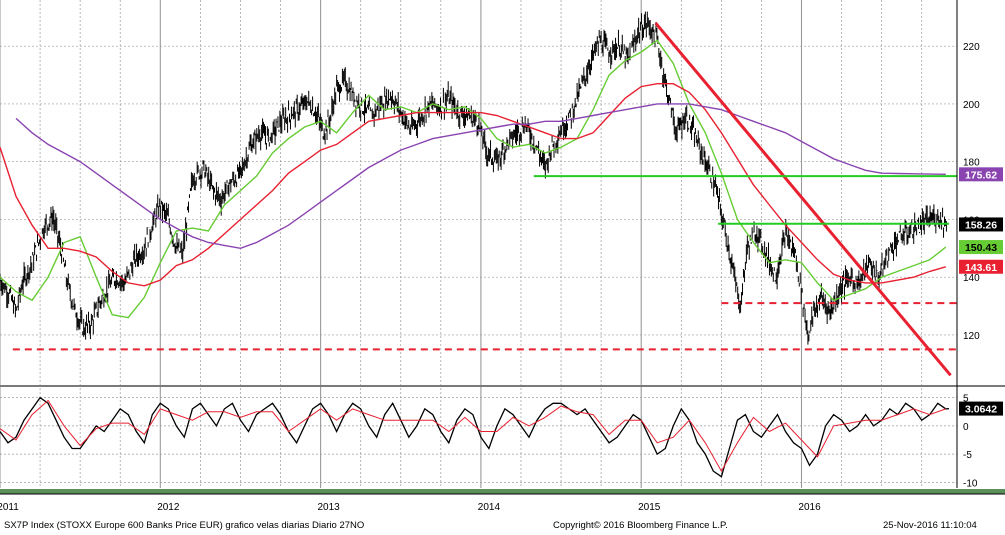 Image resolution: width=1005 pixels, height=535 pixels. I want to click on y-tick-label: 120, so click(971, 336).